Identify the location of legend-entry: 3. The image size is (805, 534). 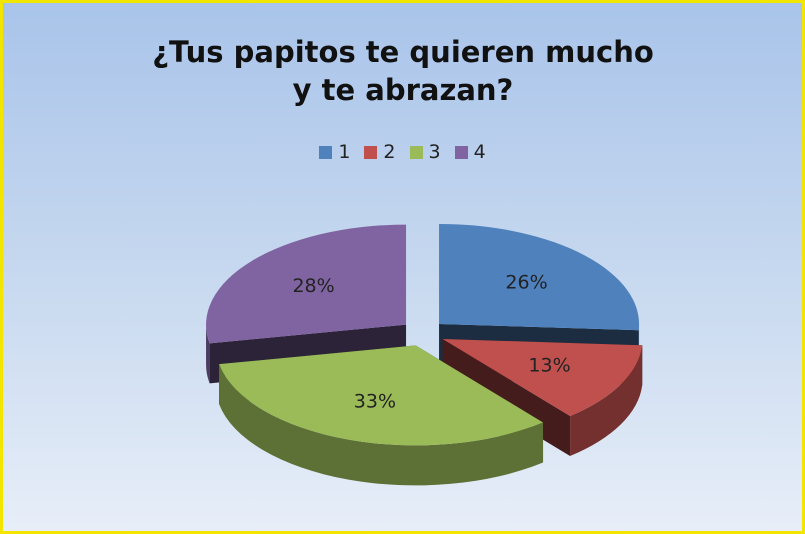
(425, 152).